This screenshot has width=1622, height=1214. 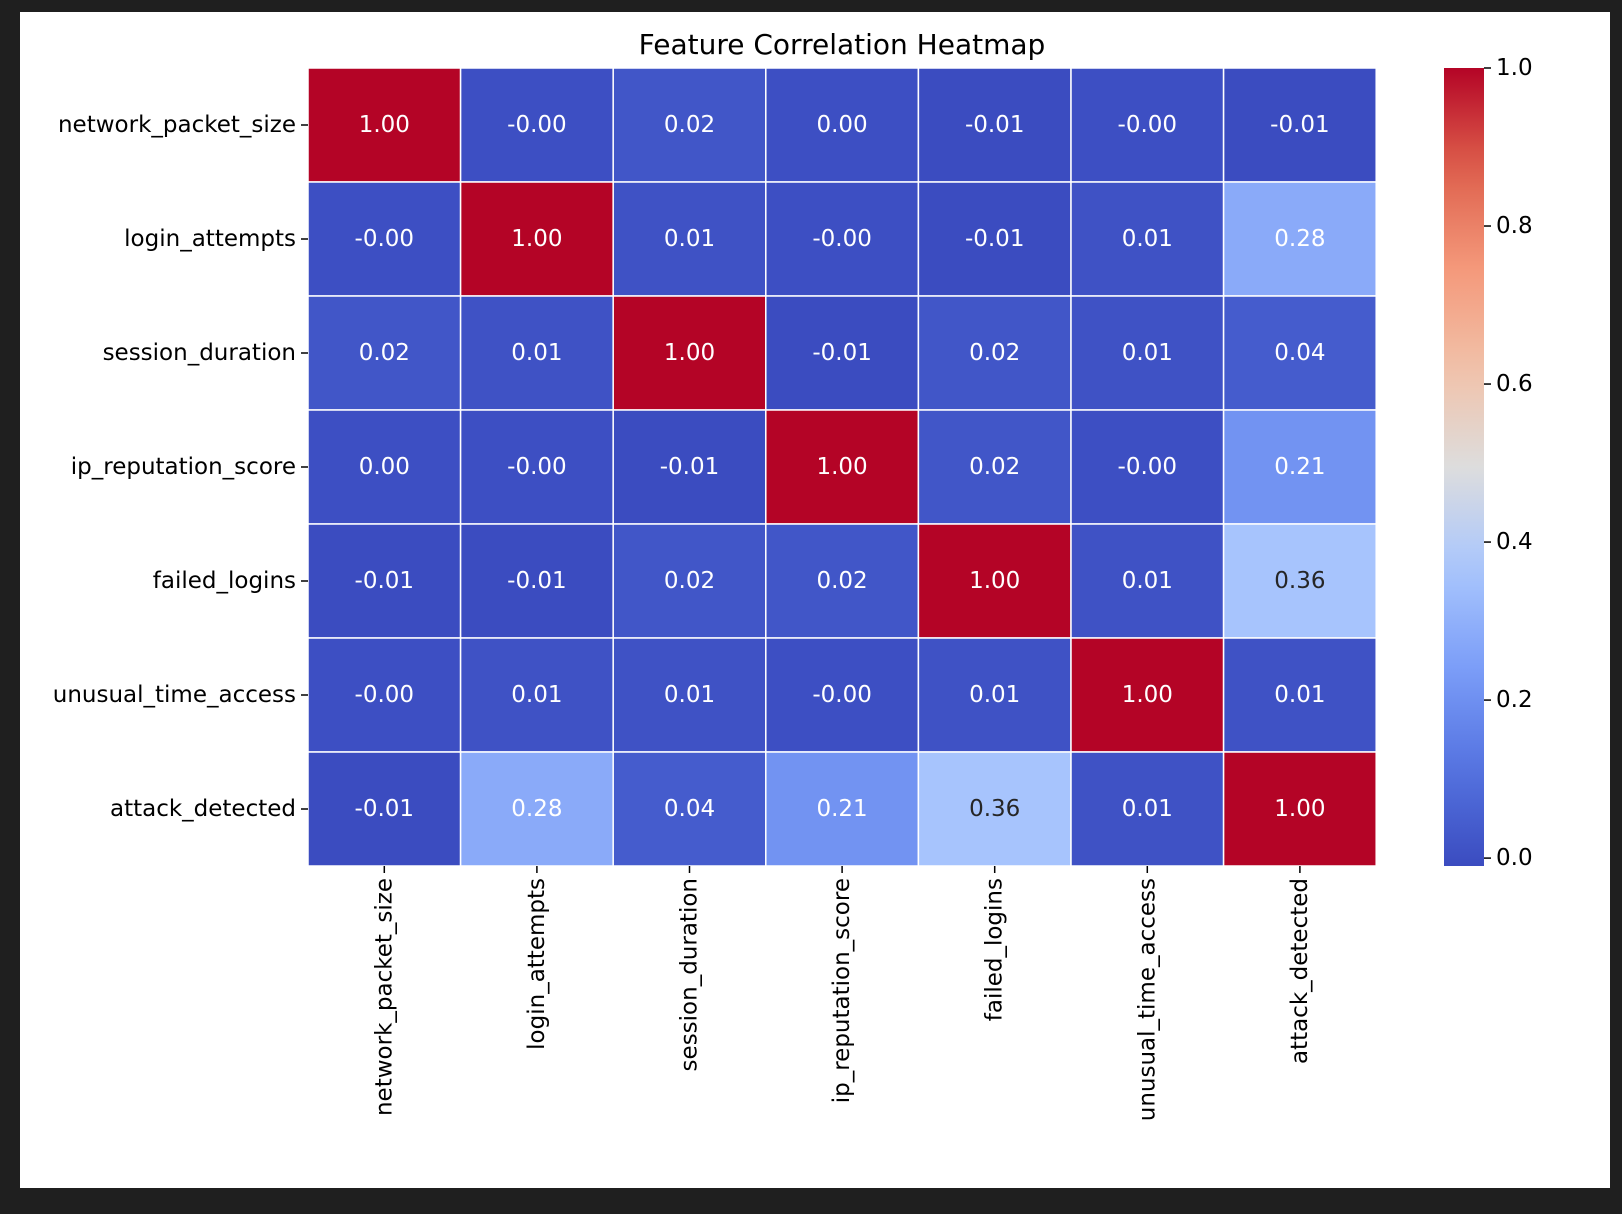 What do you see at coordinates (1514, 226) in the screenshot?
I see `colorbar-tick-label: 0.8` at bounding box center [1514, 226].